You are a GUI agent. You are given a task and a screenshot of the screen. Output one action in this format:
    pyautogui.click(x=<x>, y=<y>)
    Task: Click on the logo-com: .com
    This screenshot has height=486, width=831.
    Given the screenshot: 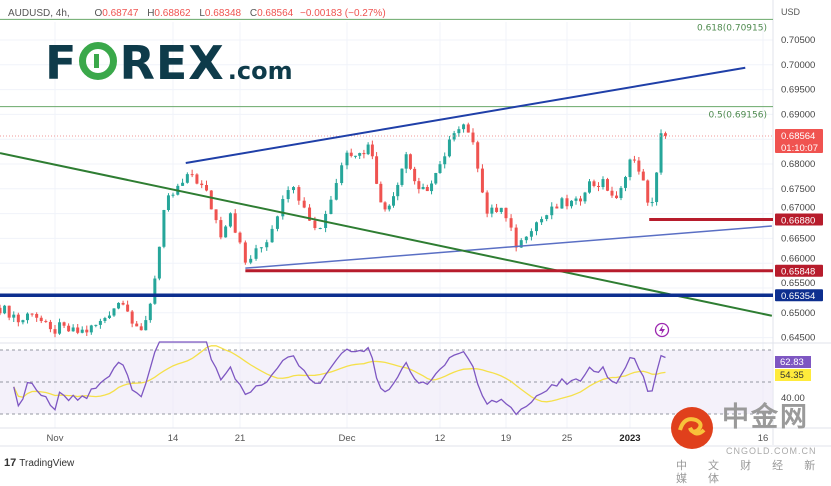 What is the action you would take?
    pyautogui.click(x=260, y=71)
    